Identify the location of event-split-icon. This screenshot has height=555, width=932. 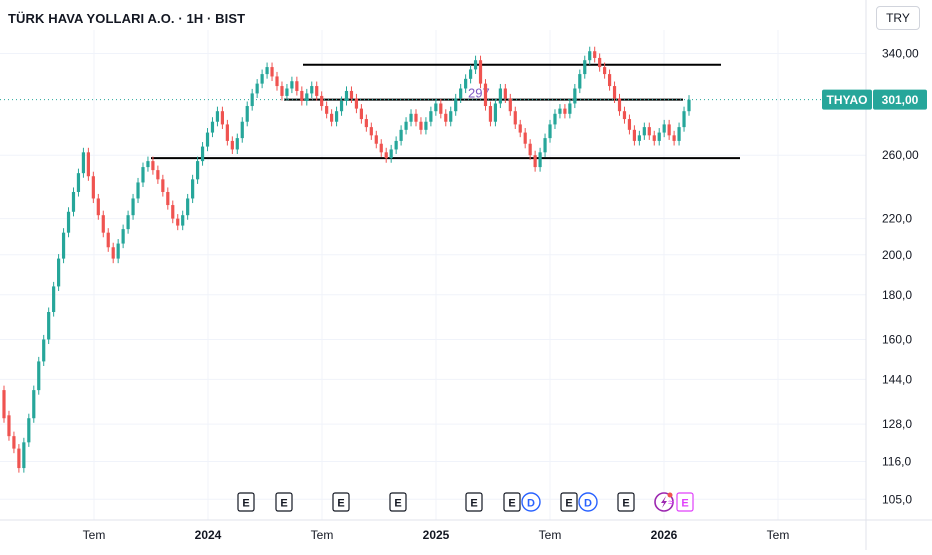
(664, 502).